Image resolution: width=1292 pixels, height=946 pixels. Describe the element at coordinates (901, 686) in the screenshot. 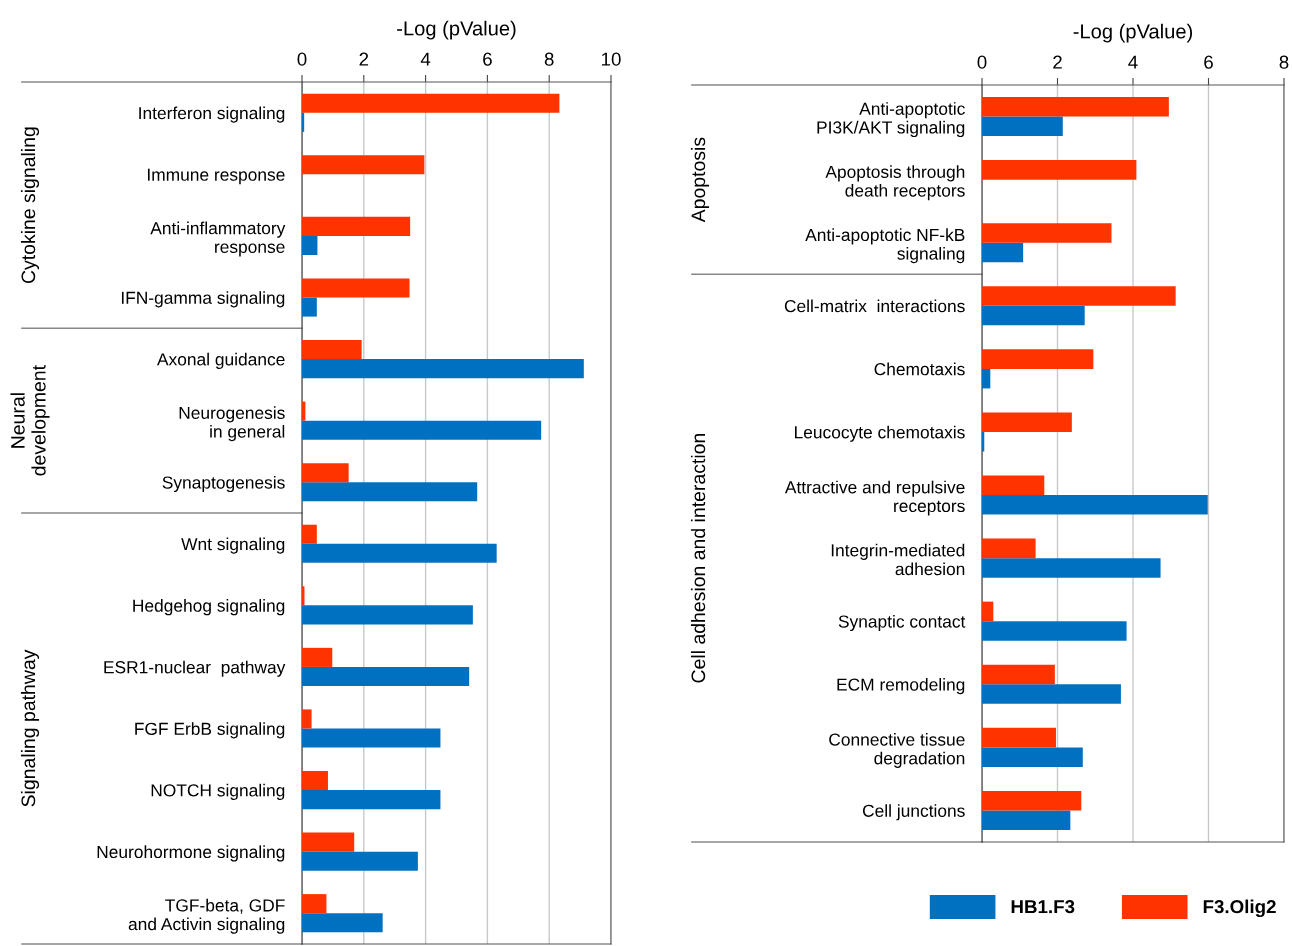

I see `y-tick-label: ECM remodeling` at that location.